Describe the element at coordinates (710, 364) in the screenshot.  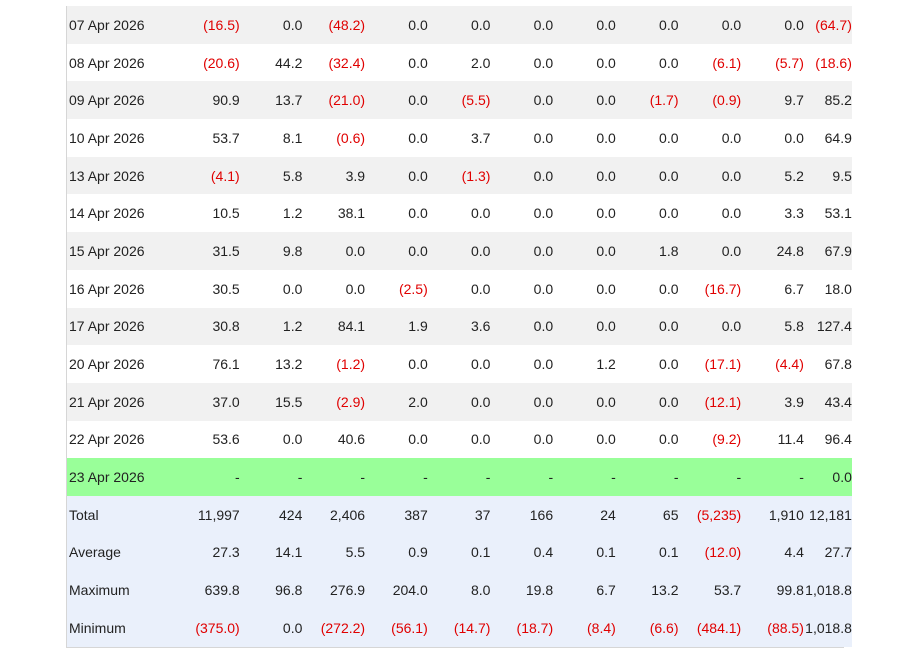
I see `value-cell: (17.1)` at that location.